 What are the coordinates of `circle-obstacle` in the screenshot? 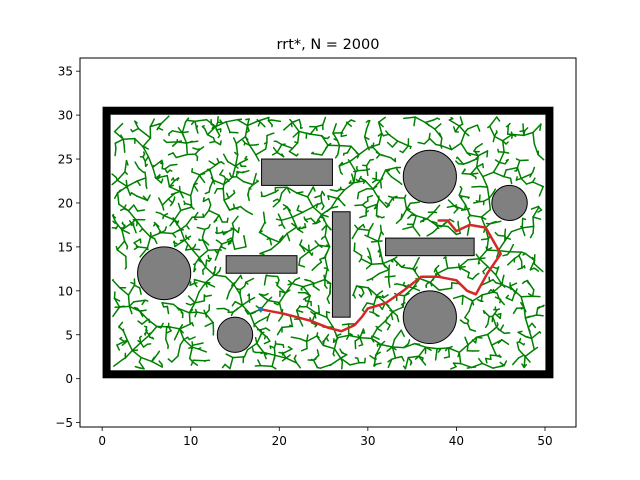 It's located at (429, 317).